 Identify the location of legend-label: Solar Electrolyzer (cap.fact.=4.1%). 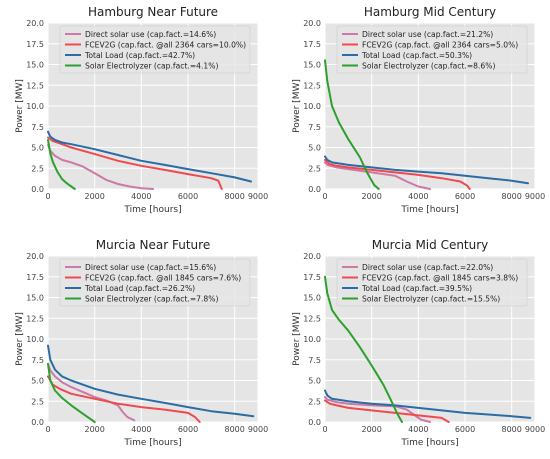
(151, 66).